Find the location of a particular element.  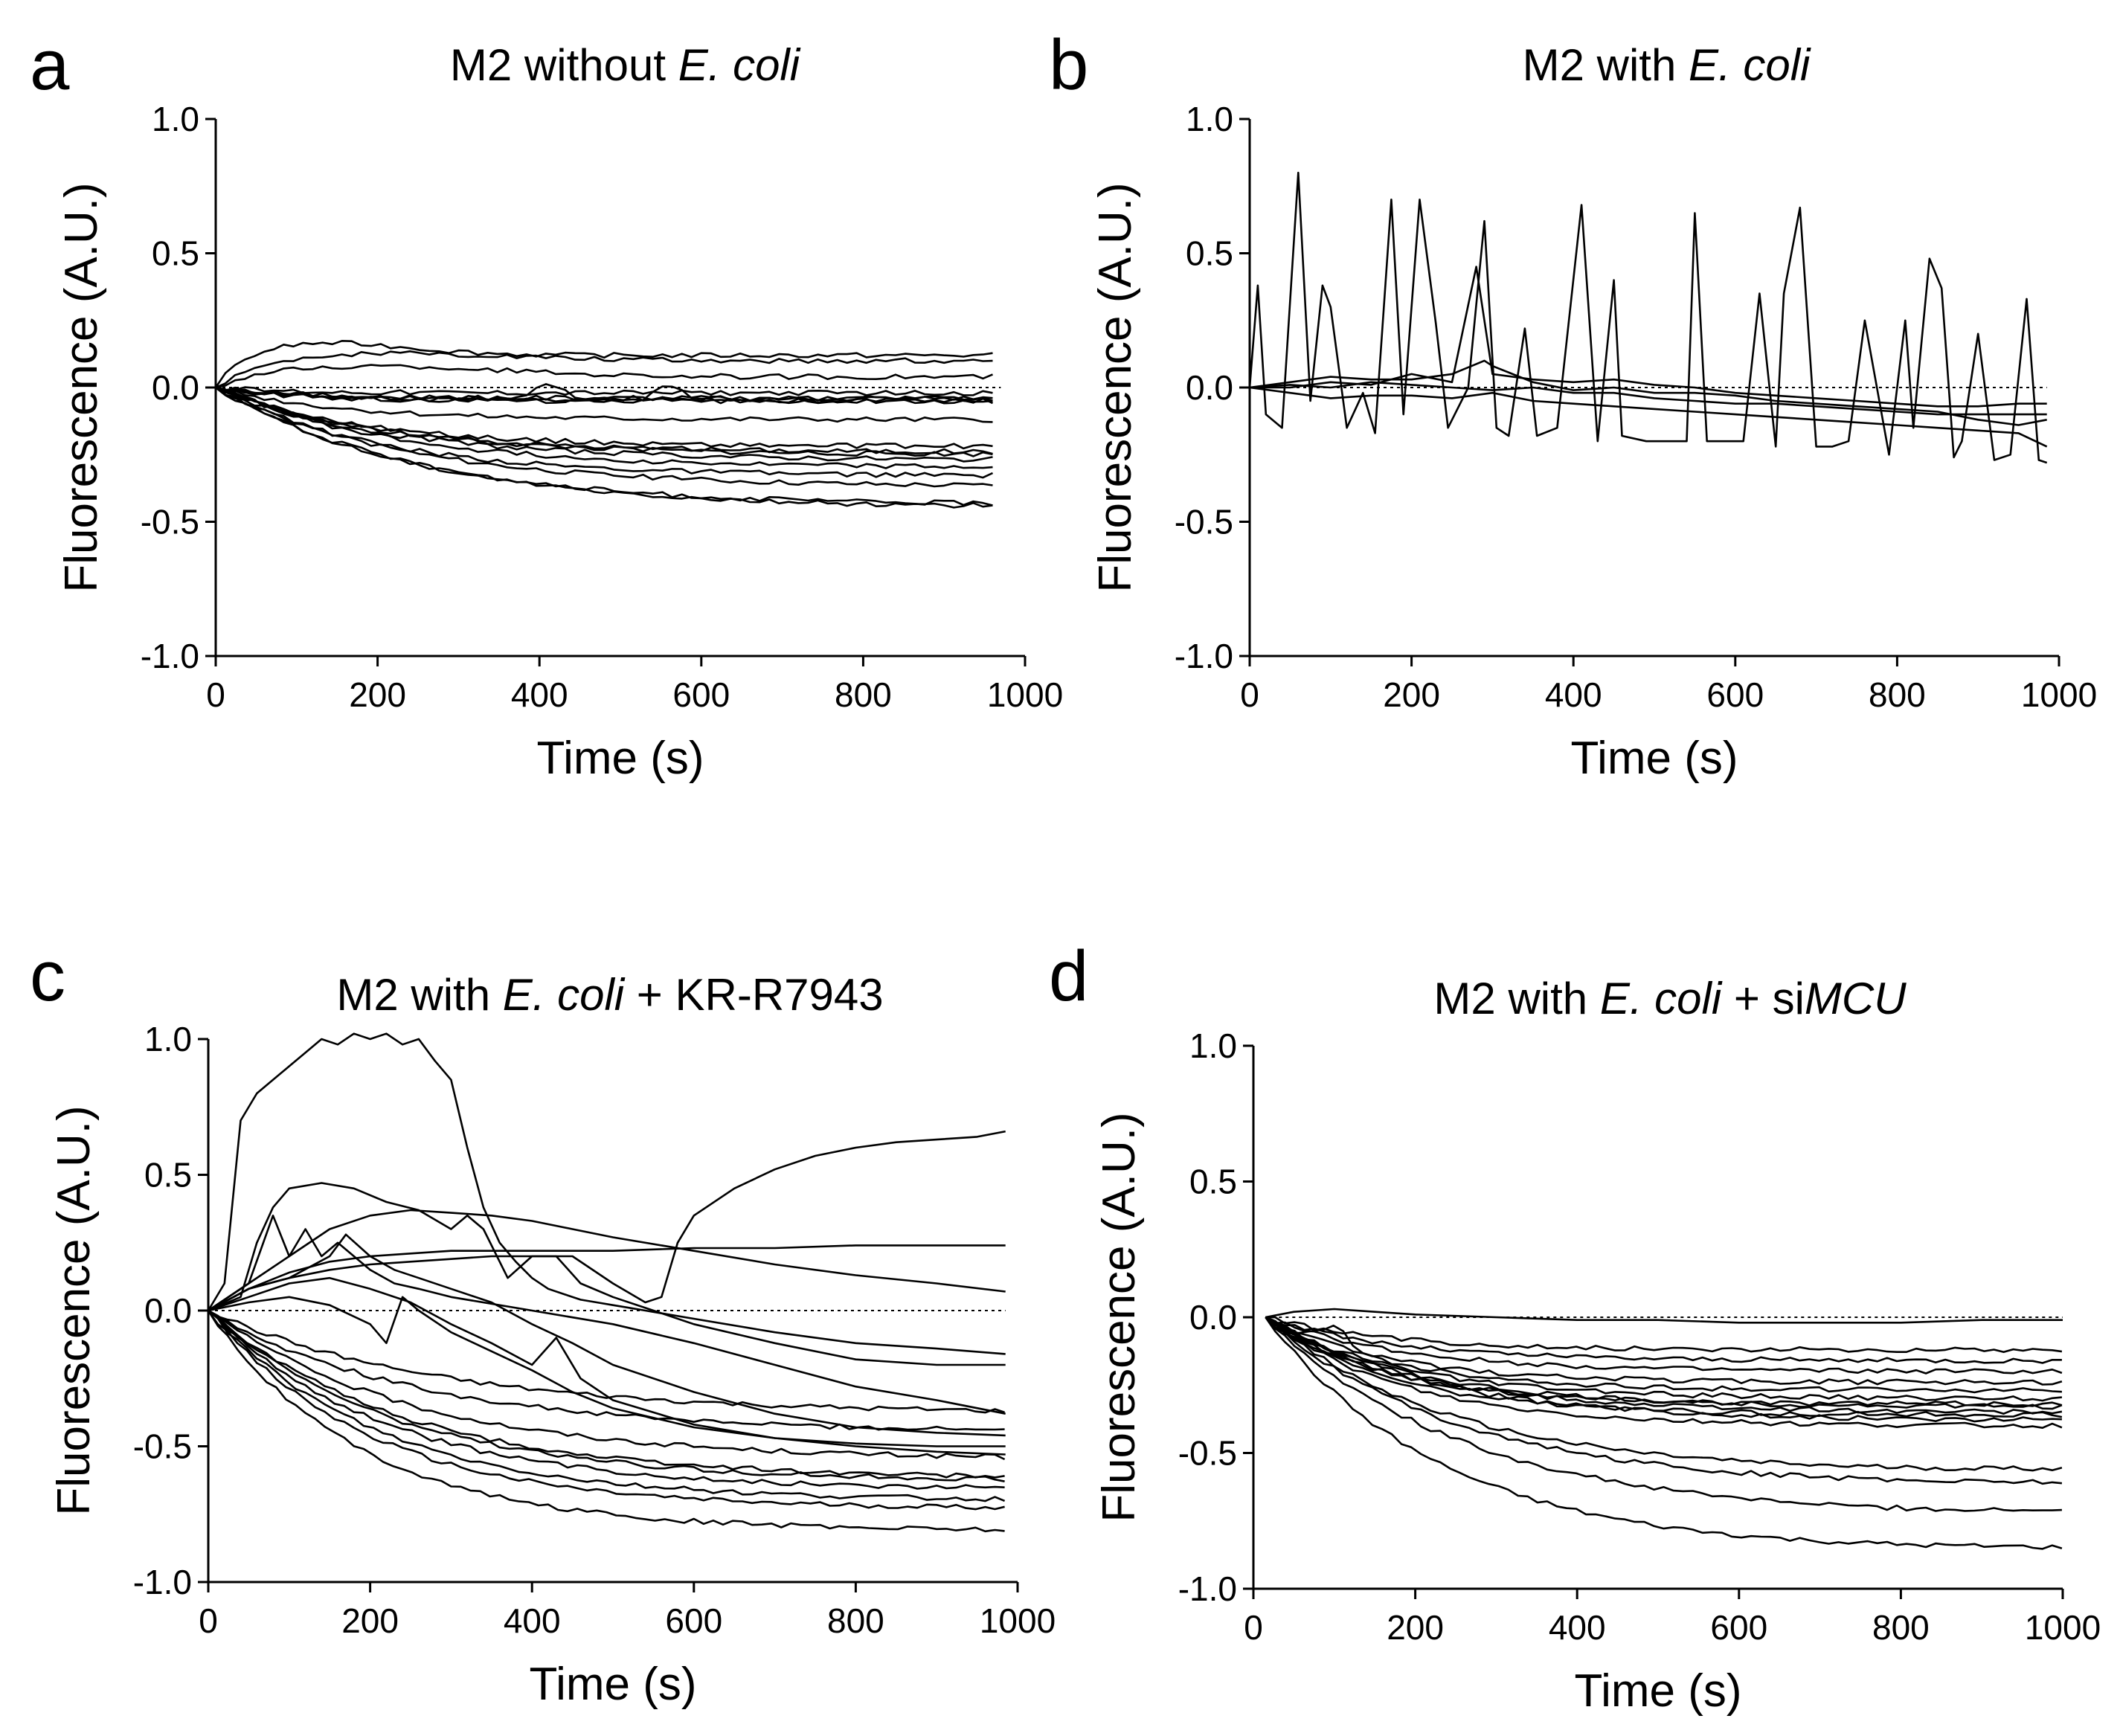

series-trace-b5 is located at coordinates (1648, 398).